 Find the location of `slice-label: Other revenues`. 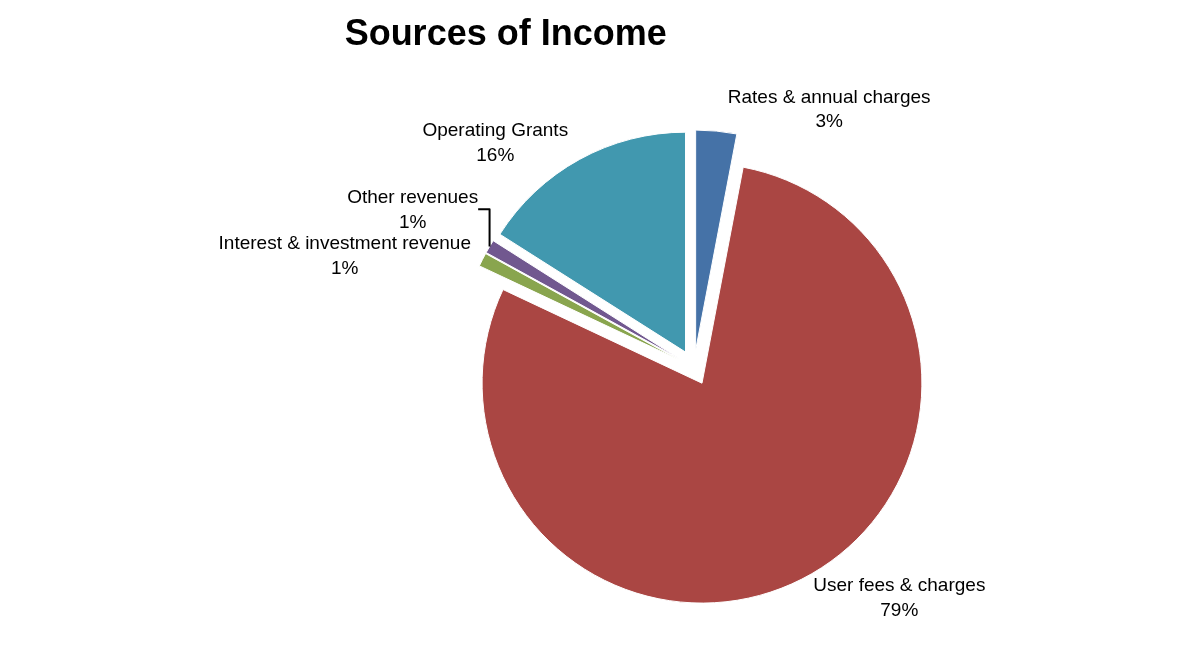

slice-label: Other revenues is located at coordinates (413, 197).